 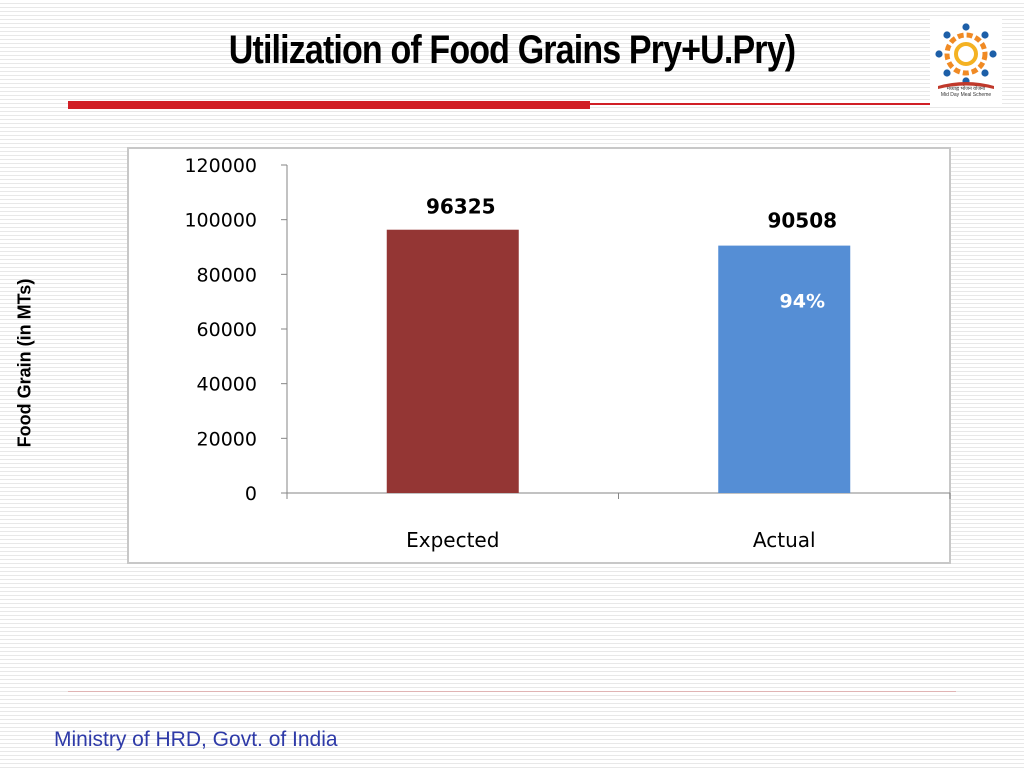 I want to click on logo-caption-english: Mid Day Meal Scheme, so click(x=966, y=95).